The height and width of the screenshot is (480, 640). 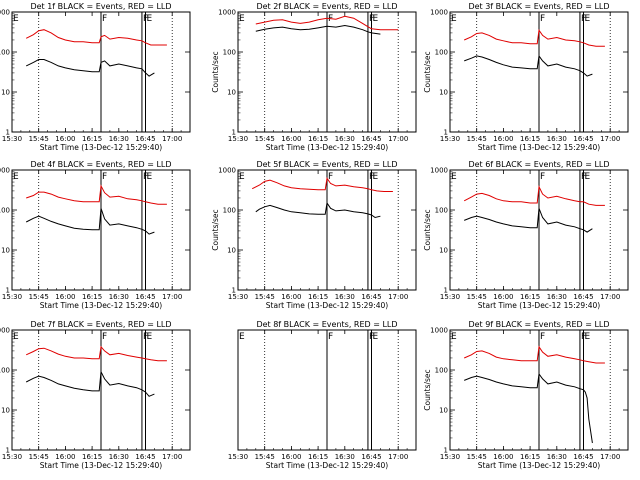 I want to click on panel-title: Det 3f BLACK = Events, RED = LLD, so click(x=538, y=6).